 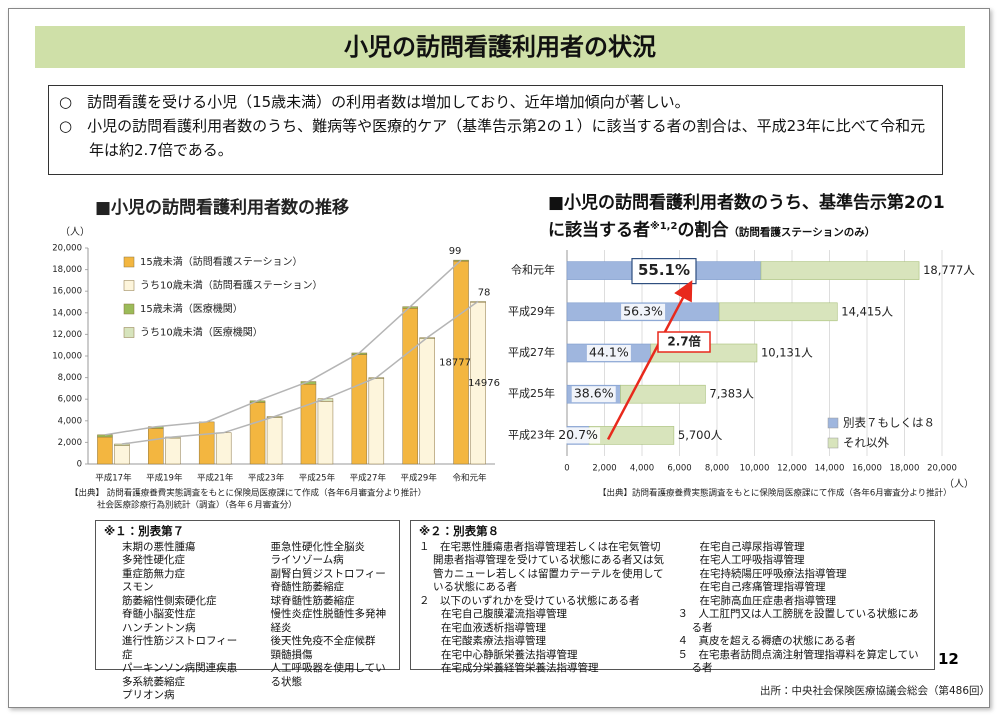 I want to click on y-tick-label: 2,000, so click(x=70, y=443).